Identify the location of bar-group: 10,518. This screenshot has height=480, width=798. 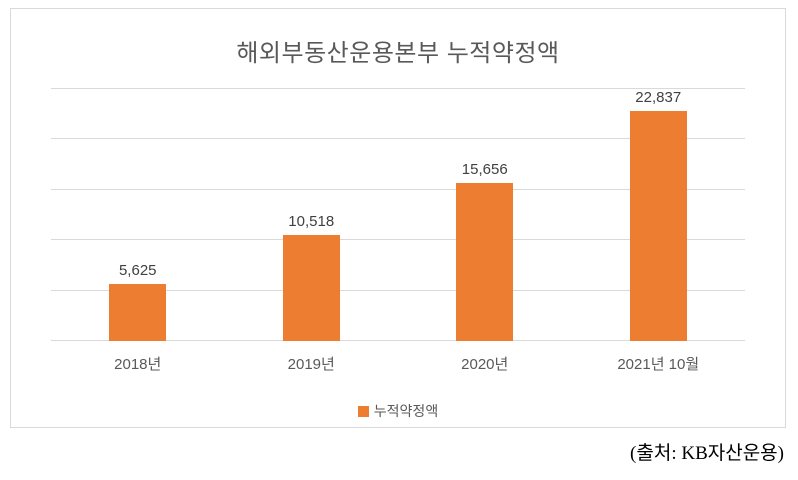
(312, 215).